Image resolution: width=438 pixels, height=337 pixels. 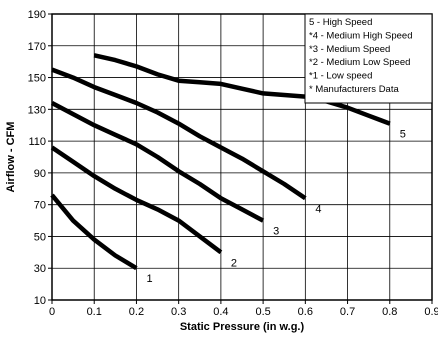 I want to click on y-axis-title: Airflow - CFM, so click(x=11, y=157).